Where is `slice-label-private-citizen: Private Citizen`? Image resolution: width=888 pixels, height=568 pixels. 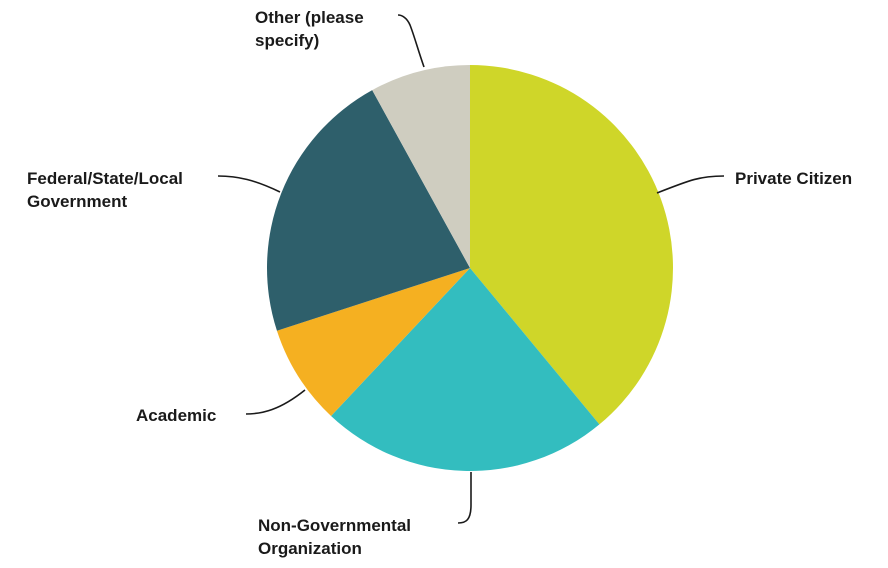
slice-label-private-citizen: Private Citizen is located at coordinates (793, 178).